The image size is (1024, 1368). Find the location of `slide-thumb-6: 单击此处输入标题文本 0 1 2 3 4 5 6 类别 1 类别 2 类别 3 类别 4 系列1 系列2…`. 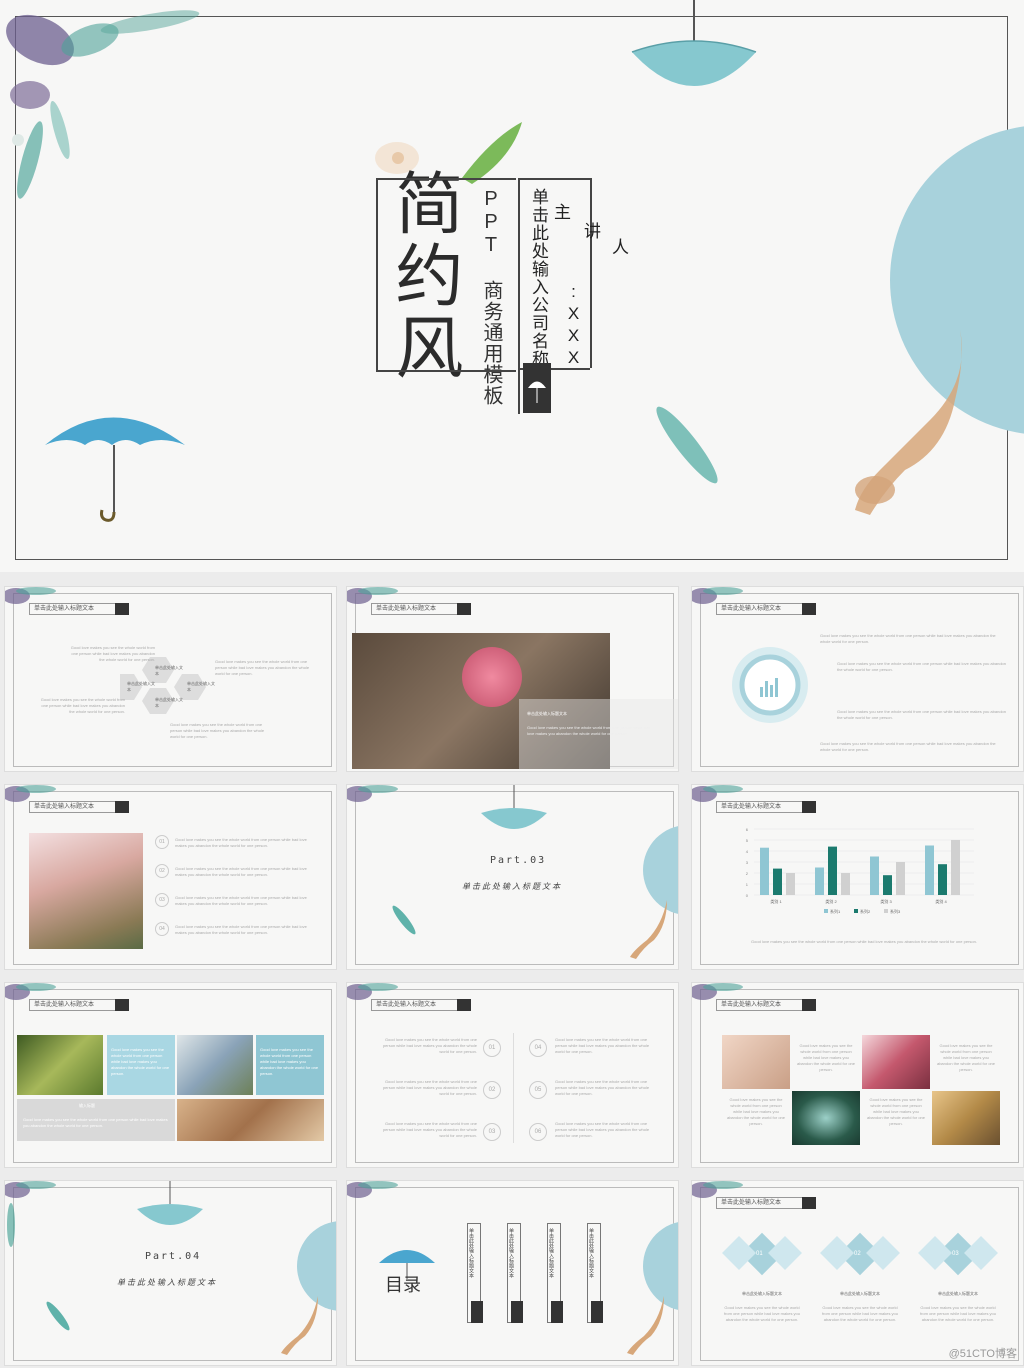

slide-thumb-6: 单击此处输入标题文本 0 1 2 3 4 5 6 类别 1 类别 2 类别 3 类别 4 系列1 系列2… is located at coordinates (857, 877).